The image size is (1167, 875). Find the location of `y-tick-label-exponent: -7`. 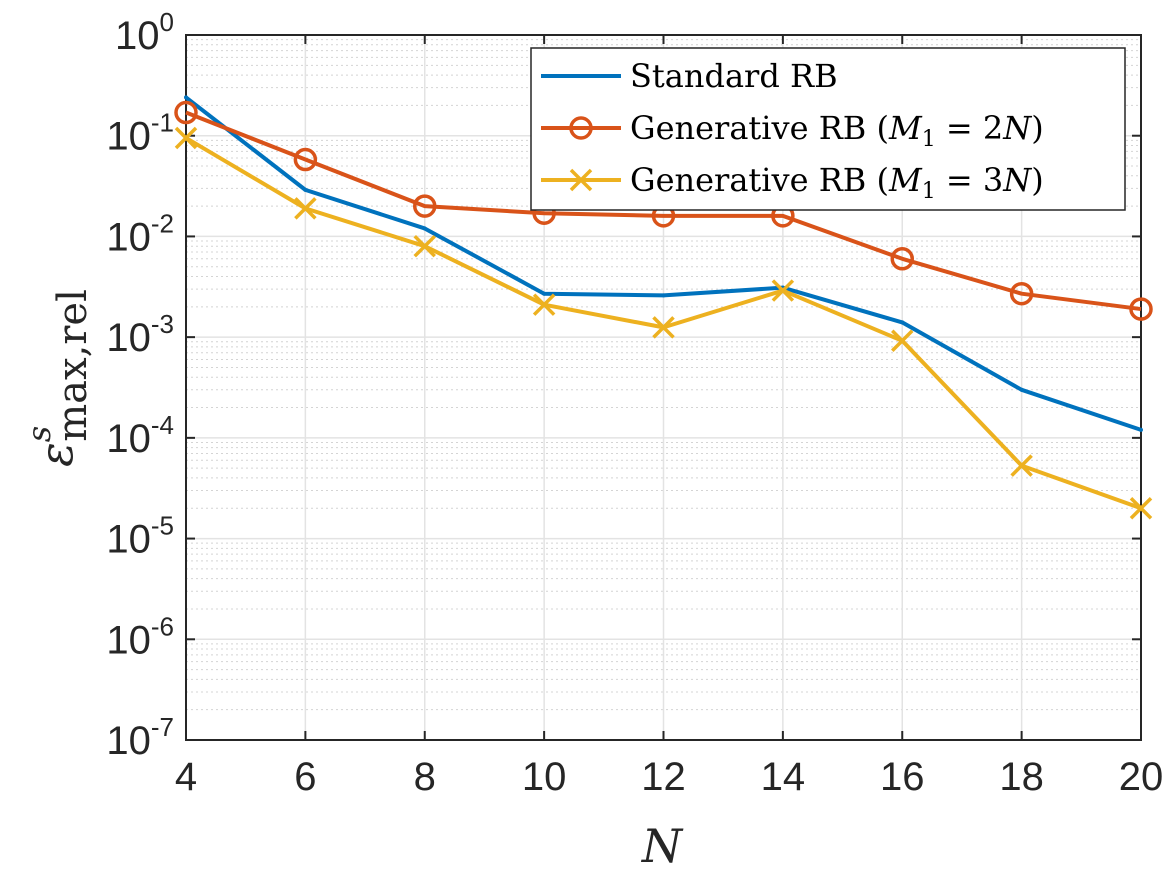

y-tick-label-exponent: -7 is located at coordinates (162, 727).